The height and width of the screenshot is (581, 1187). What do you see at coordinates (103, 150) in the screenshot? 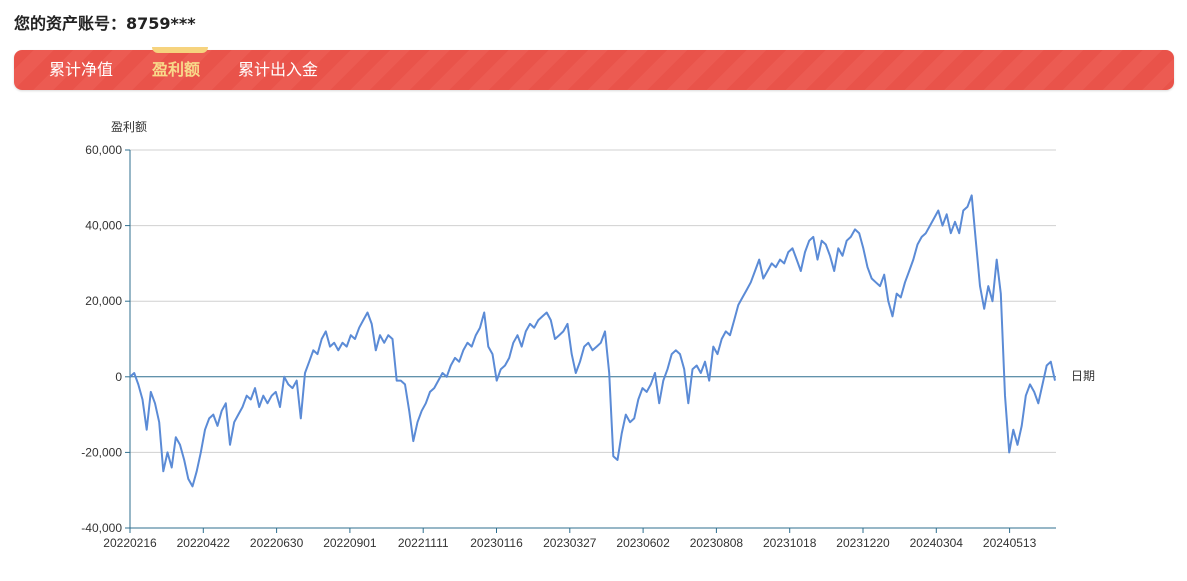
I see `y-tick-label: 60,000` at bounding box center [103, 150].